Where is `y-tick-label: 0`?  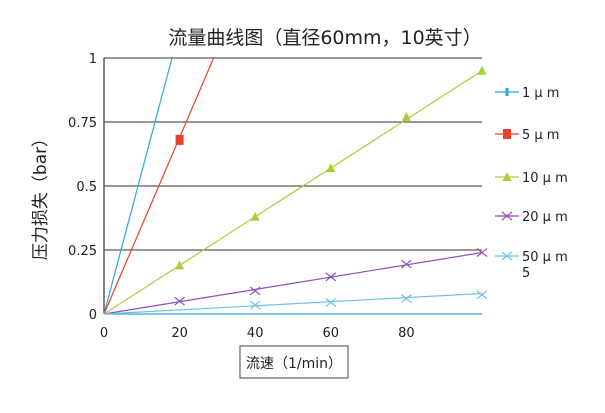
y-tick-label: 0 is located at coordinates (93, 315).